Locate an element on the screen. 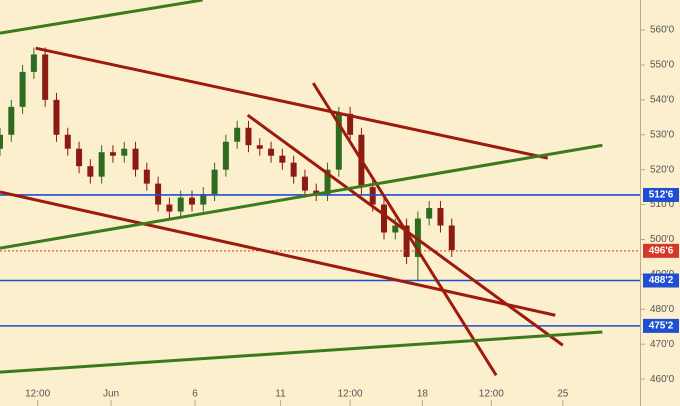 This screenshot has height=406, width=680. y-tick-label: 550'0 is located at coordinates (662, 65).